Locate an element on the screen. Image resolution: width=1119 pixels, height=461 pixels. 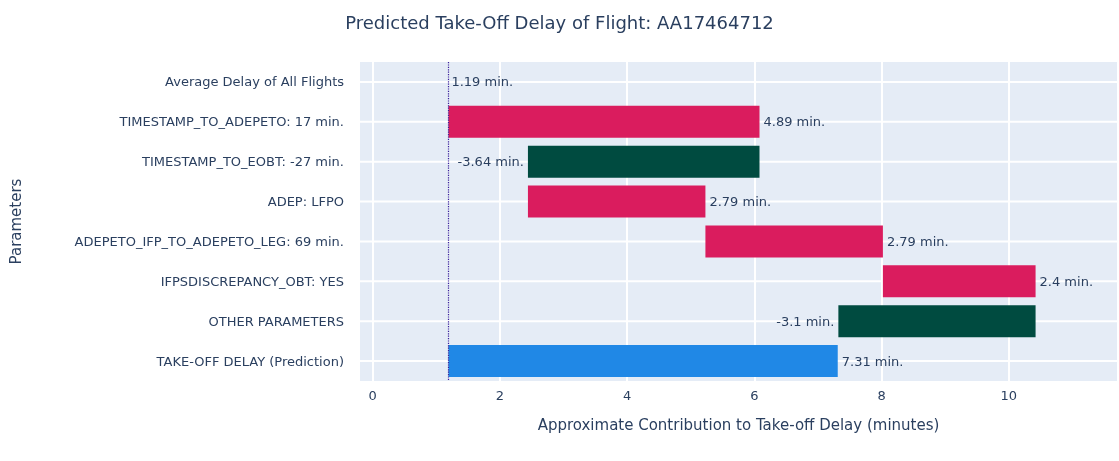
y-tick-label: TAKE-OFF DELAY (Prediction) is located at coordinates (249, 361).